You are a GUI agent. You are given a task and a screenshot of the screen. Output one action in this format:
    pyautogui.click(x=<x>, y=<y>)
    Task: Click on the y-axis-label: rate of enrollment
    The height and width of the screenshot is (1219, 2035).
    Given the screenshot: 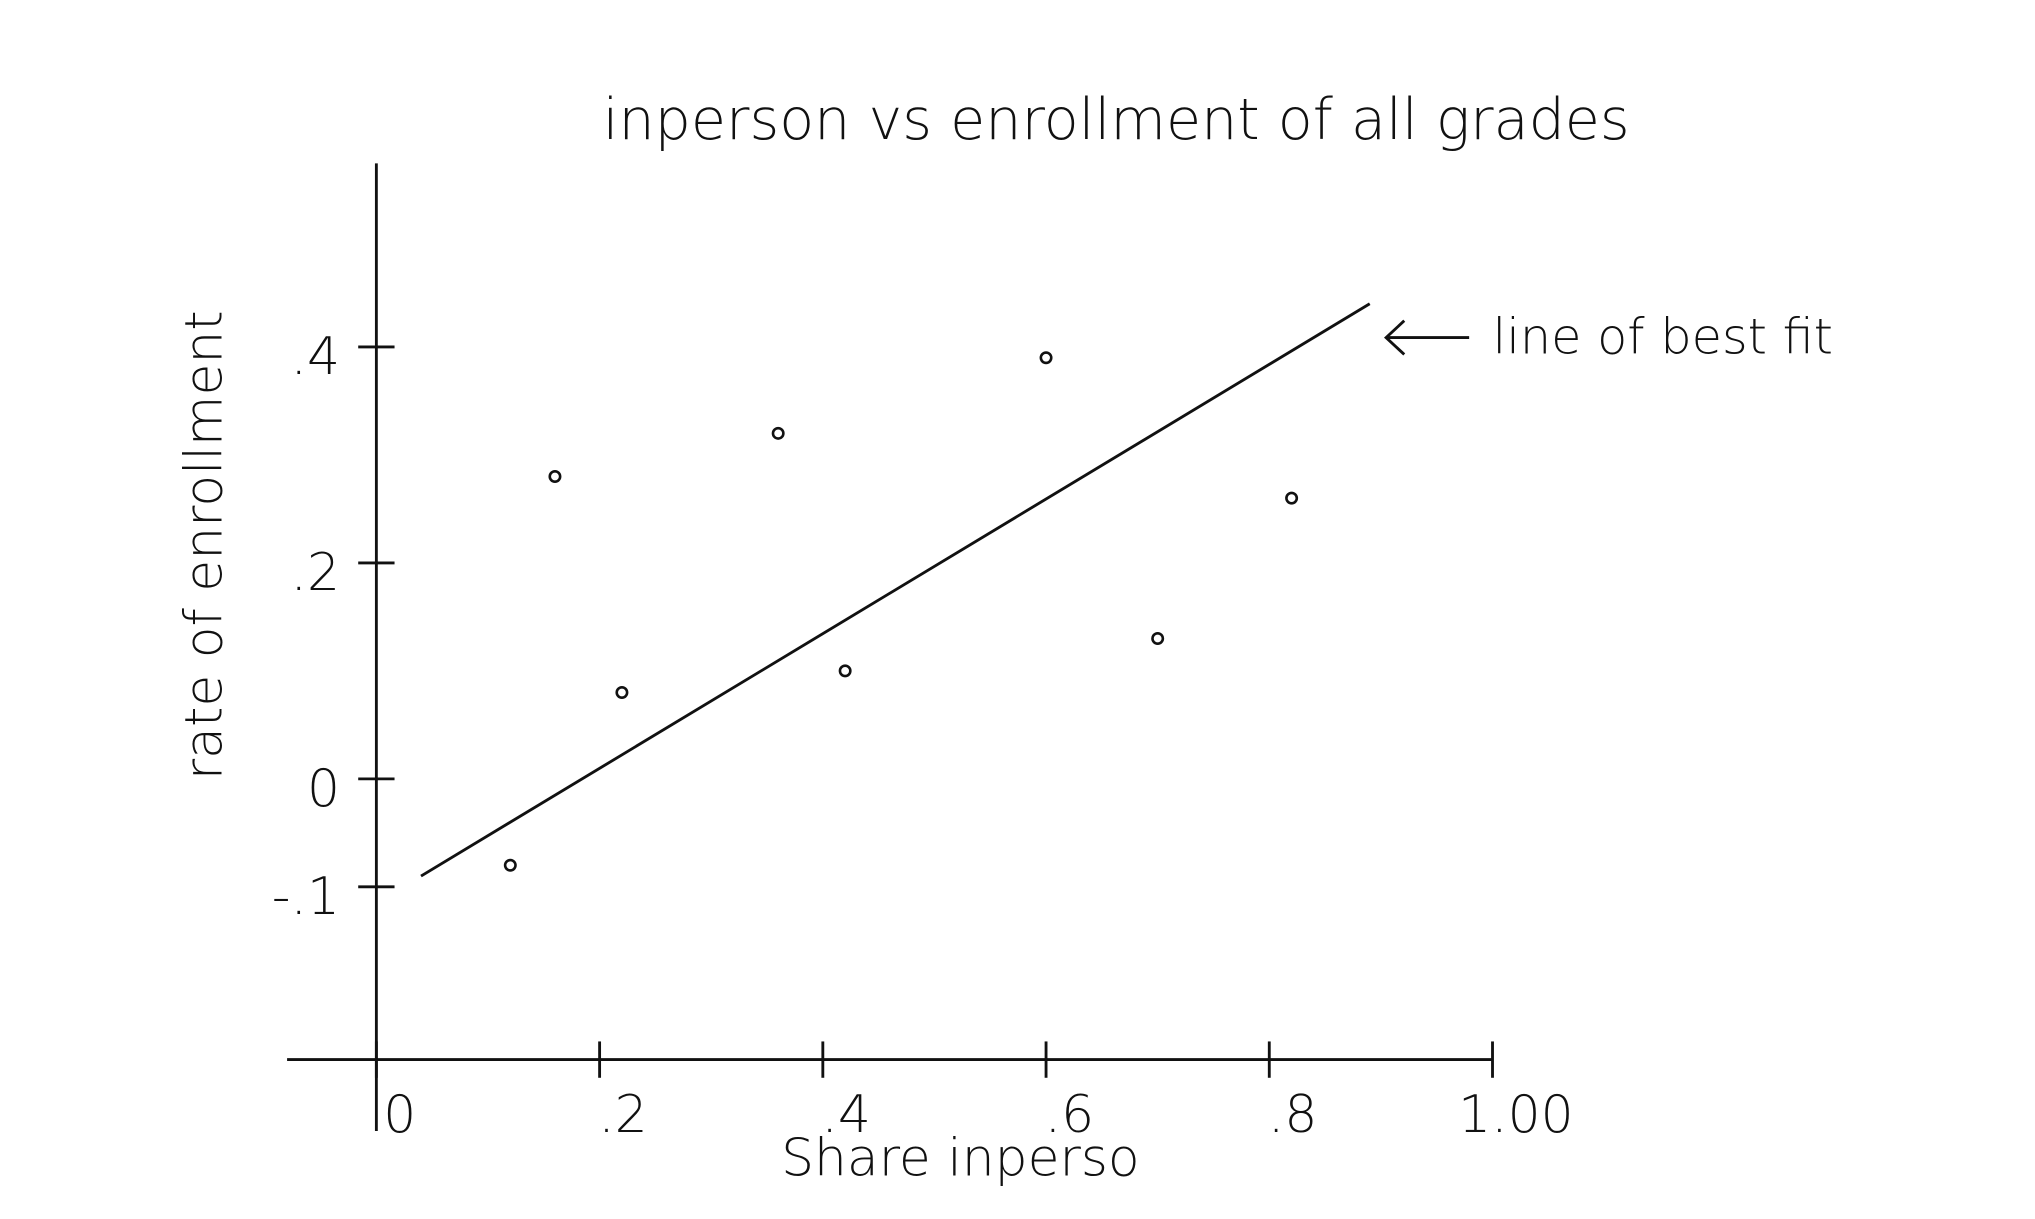 What is the action you would take?
    pyautogui.click(x=205, y=545)
    